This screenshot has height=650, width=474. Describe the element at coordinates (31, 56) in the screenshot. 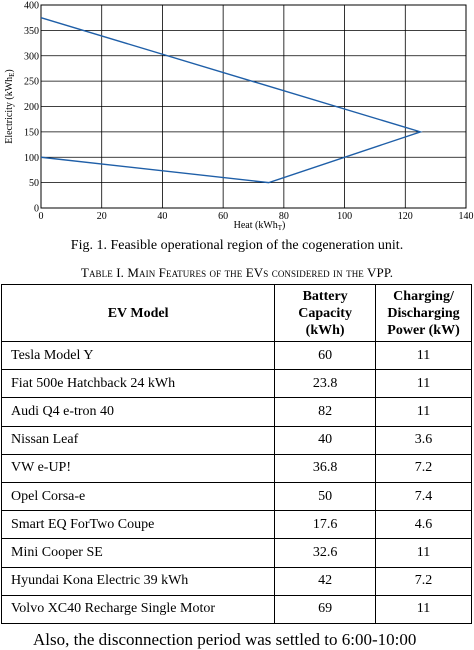

I see `y-tick-label: 300` at that location.